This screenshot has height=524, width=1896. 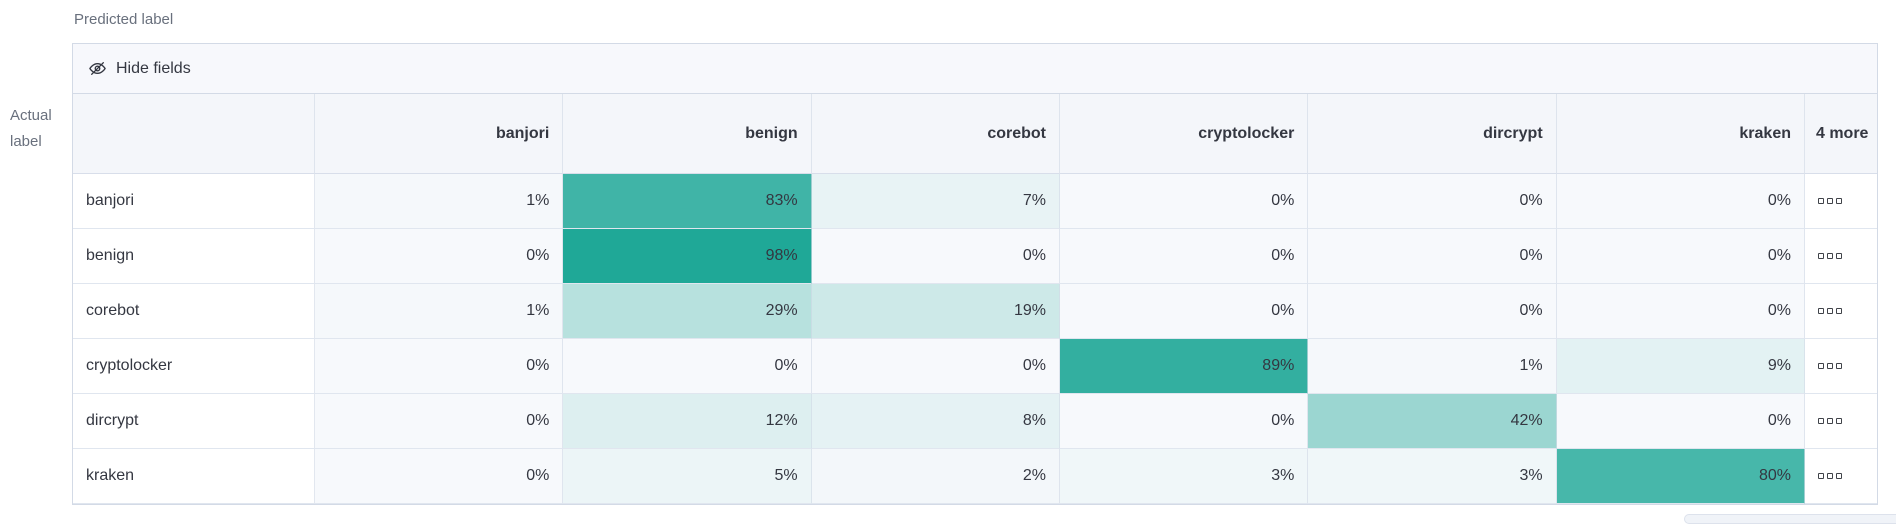 I want to click on matrix-cell-dircrypt-banjori: 0%, so click(x=439, y=421).